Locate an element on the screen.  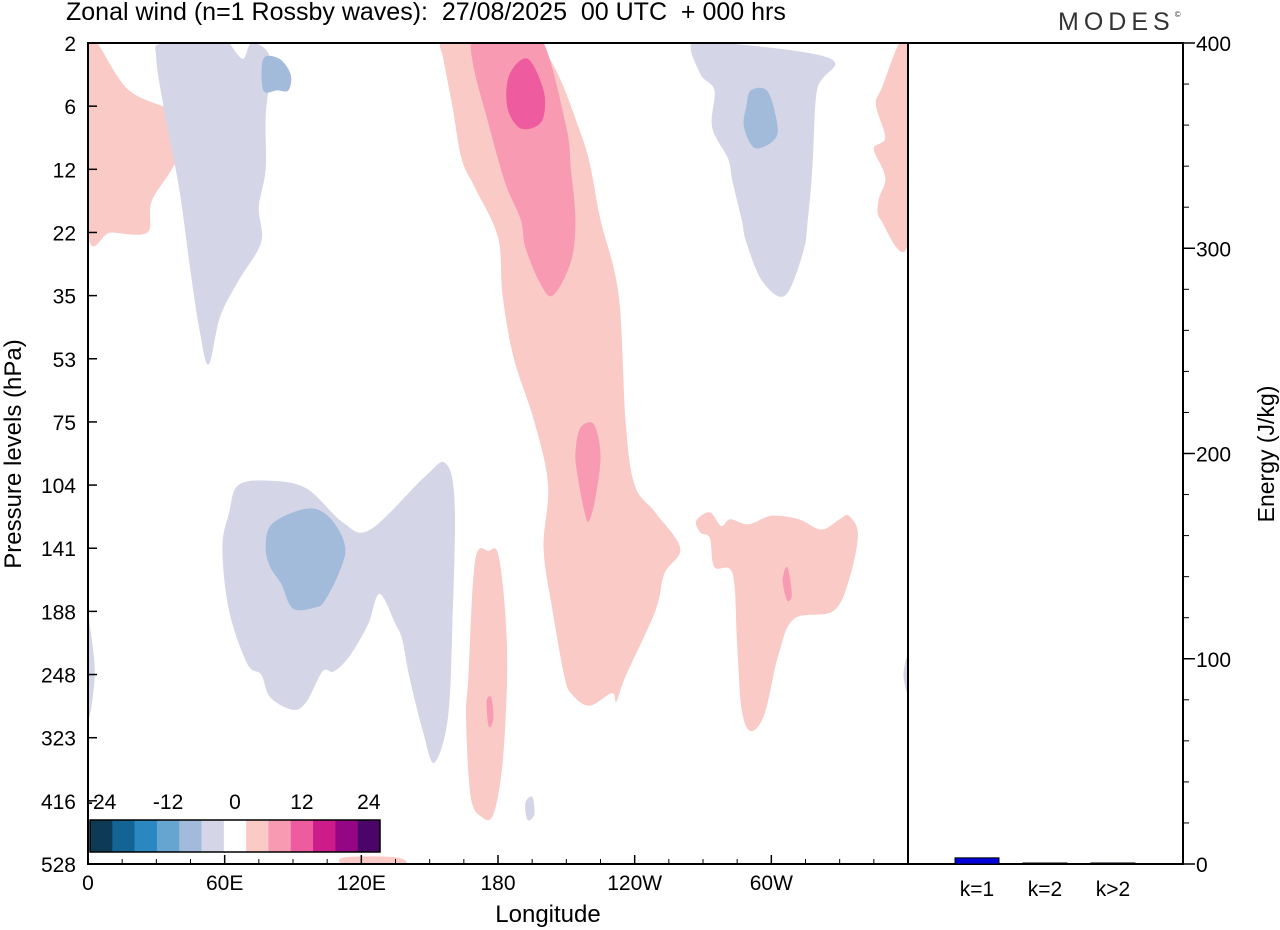
colorbar-label: 24 is located at coordinates (369, 802).